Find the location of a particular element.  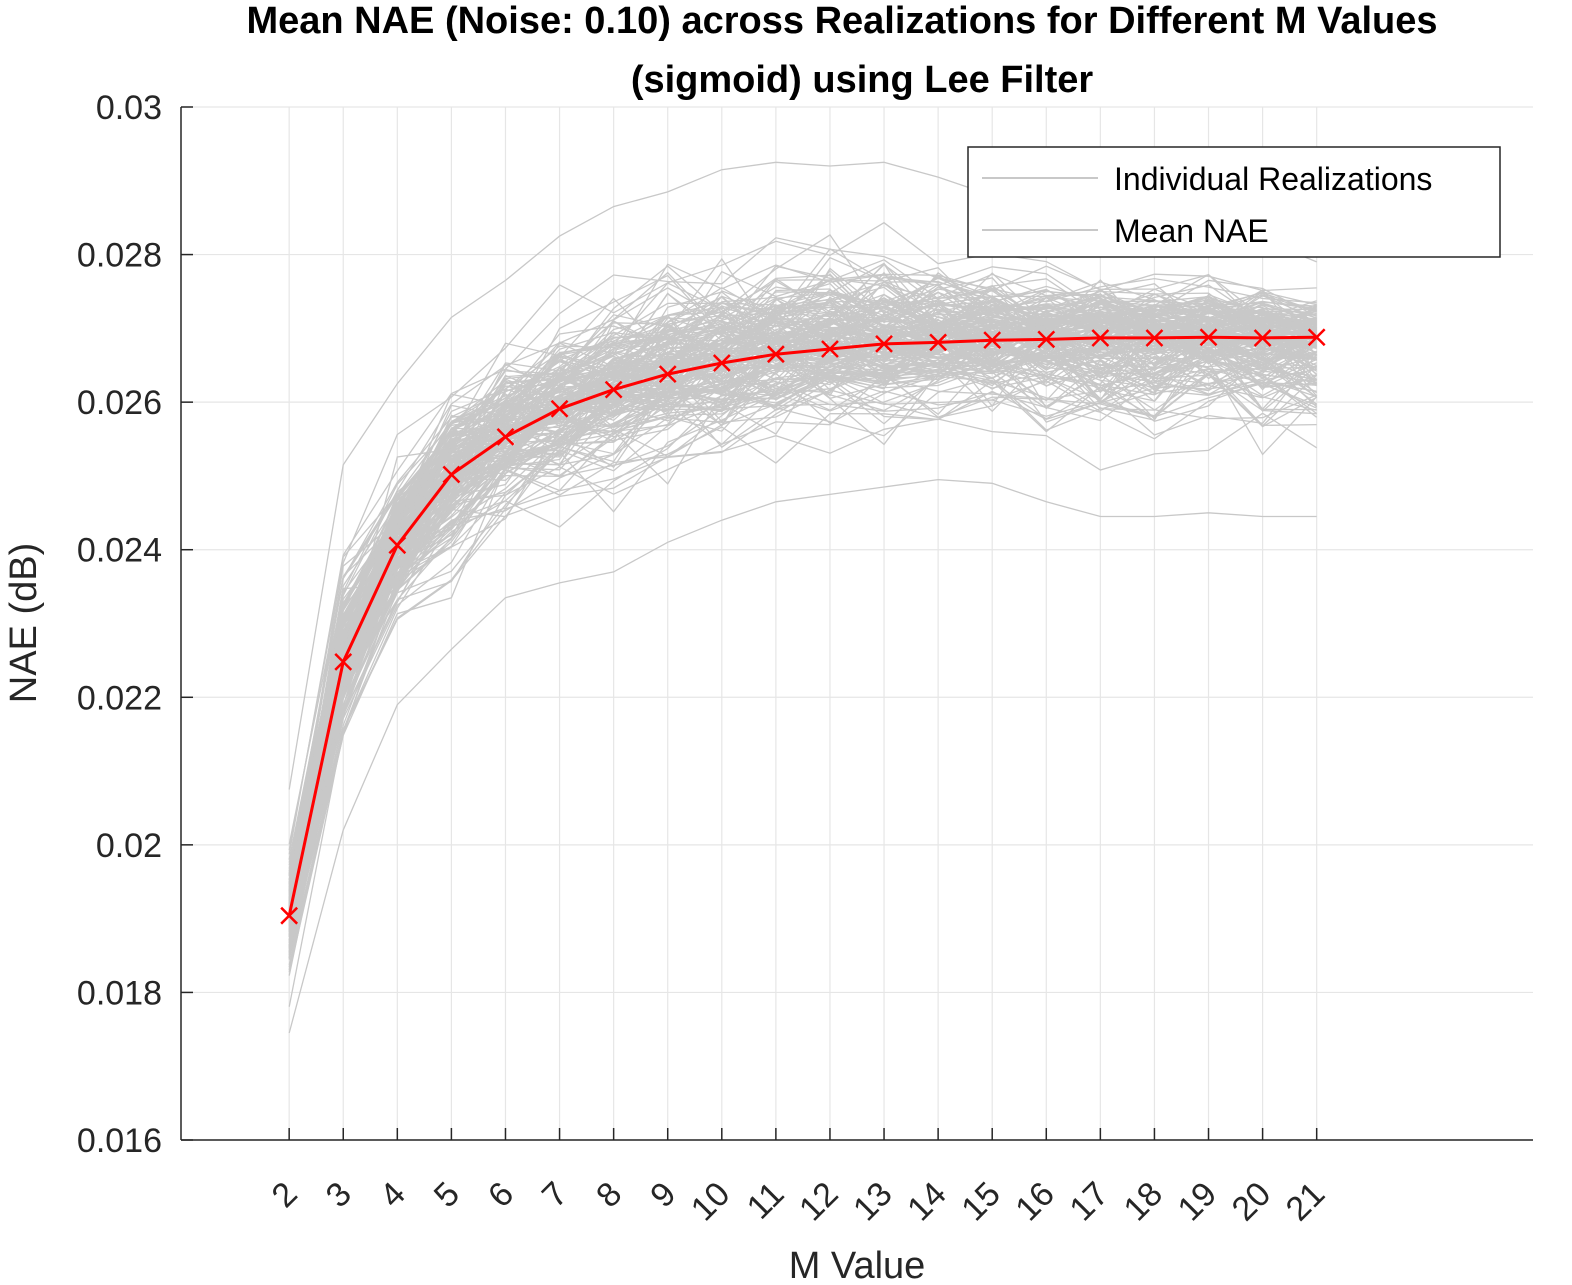

legend-mean-label: Mean NAE is located at coordinates (1191, 231).